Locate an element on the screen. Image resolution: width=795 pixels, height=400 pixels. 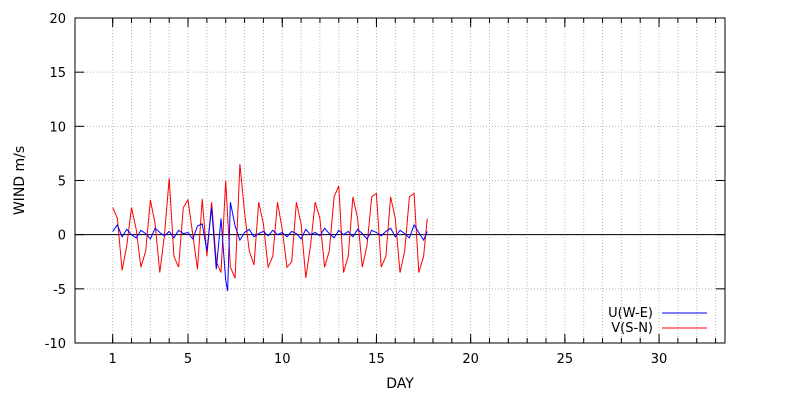
series-layer is located at coordinates (270, 228).